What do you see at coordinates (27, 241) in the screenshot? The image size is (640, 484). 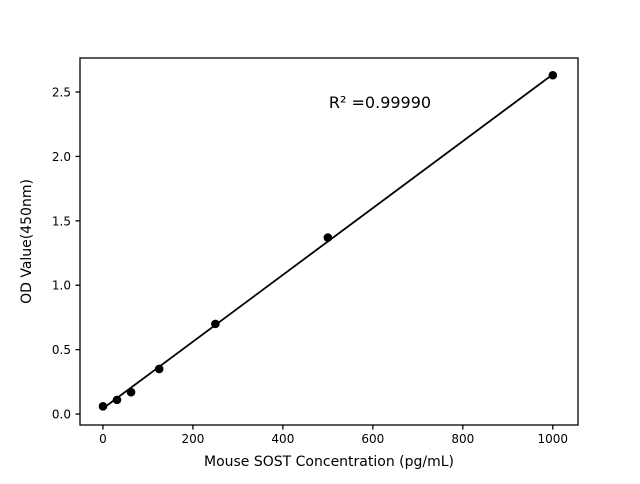 I see `y-axis-label: OD Value(450nm)` at bounding box center [27, 241].